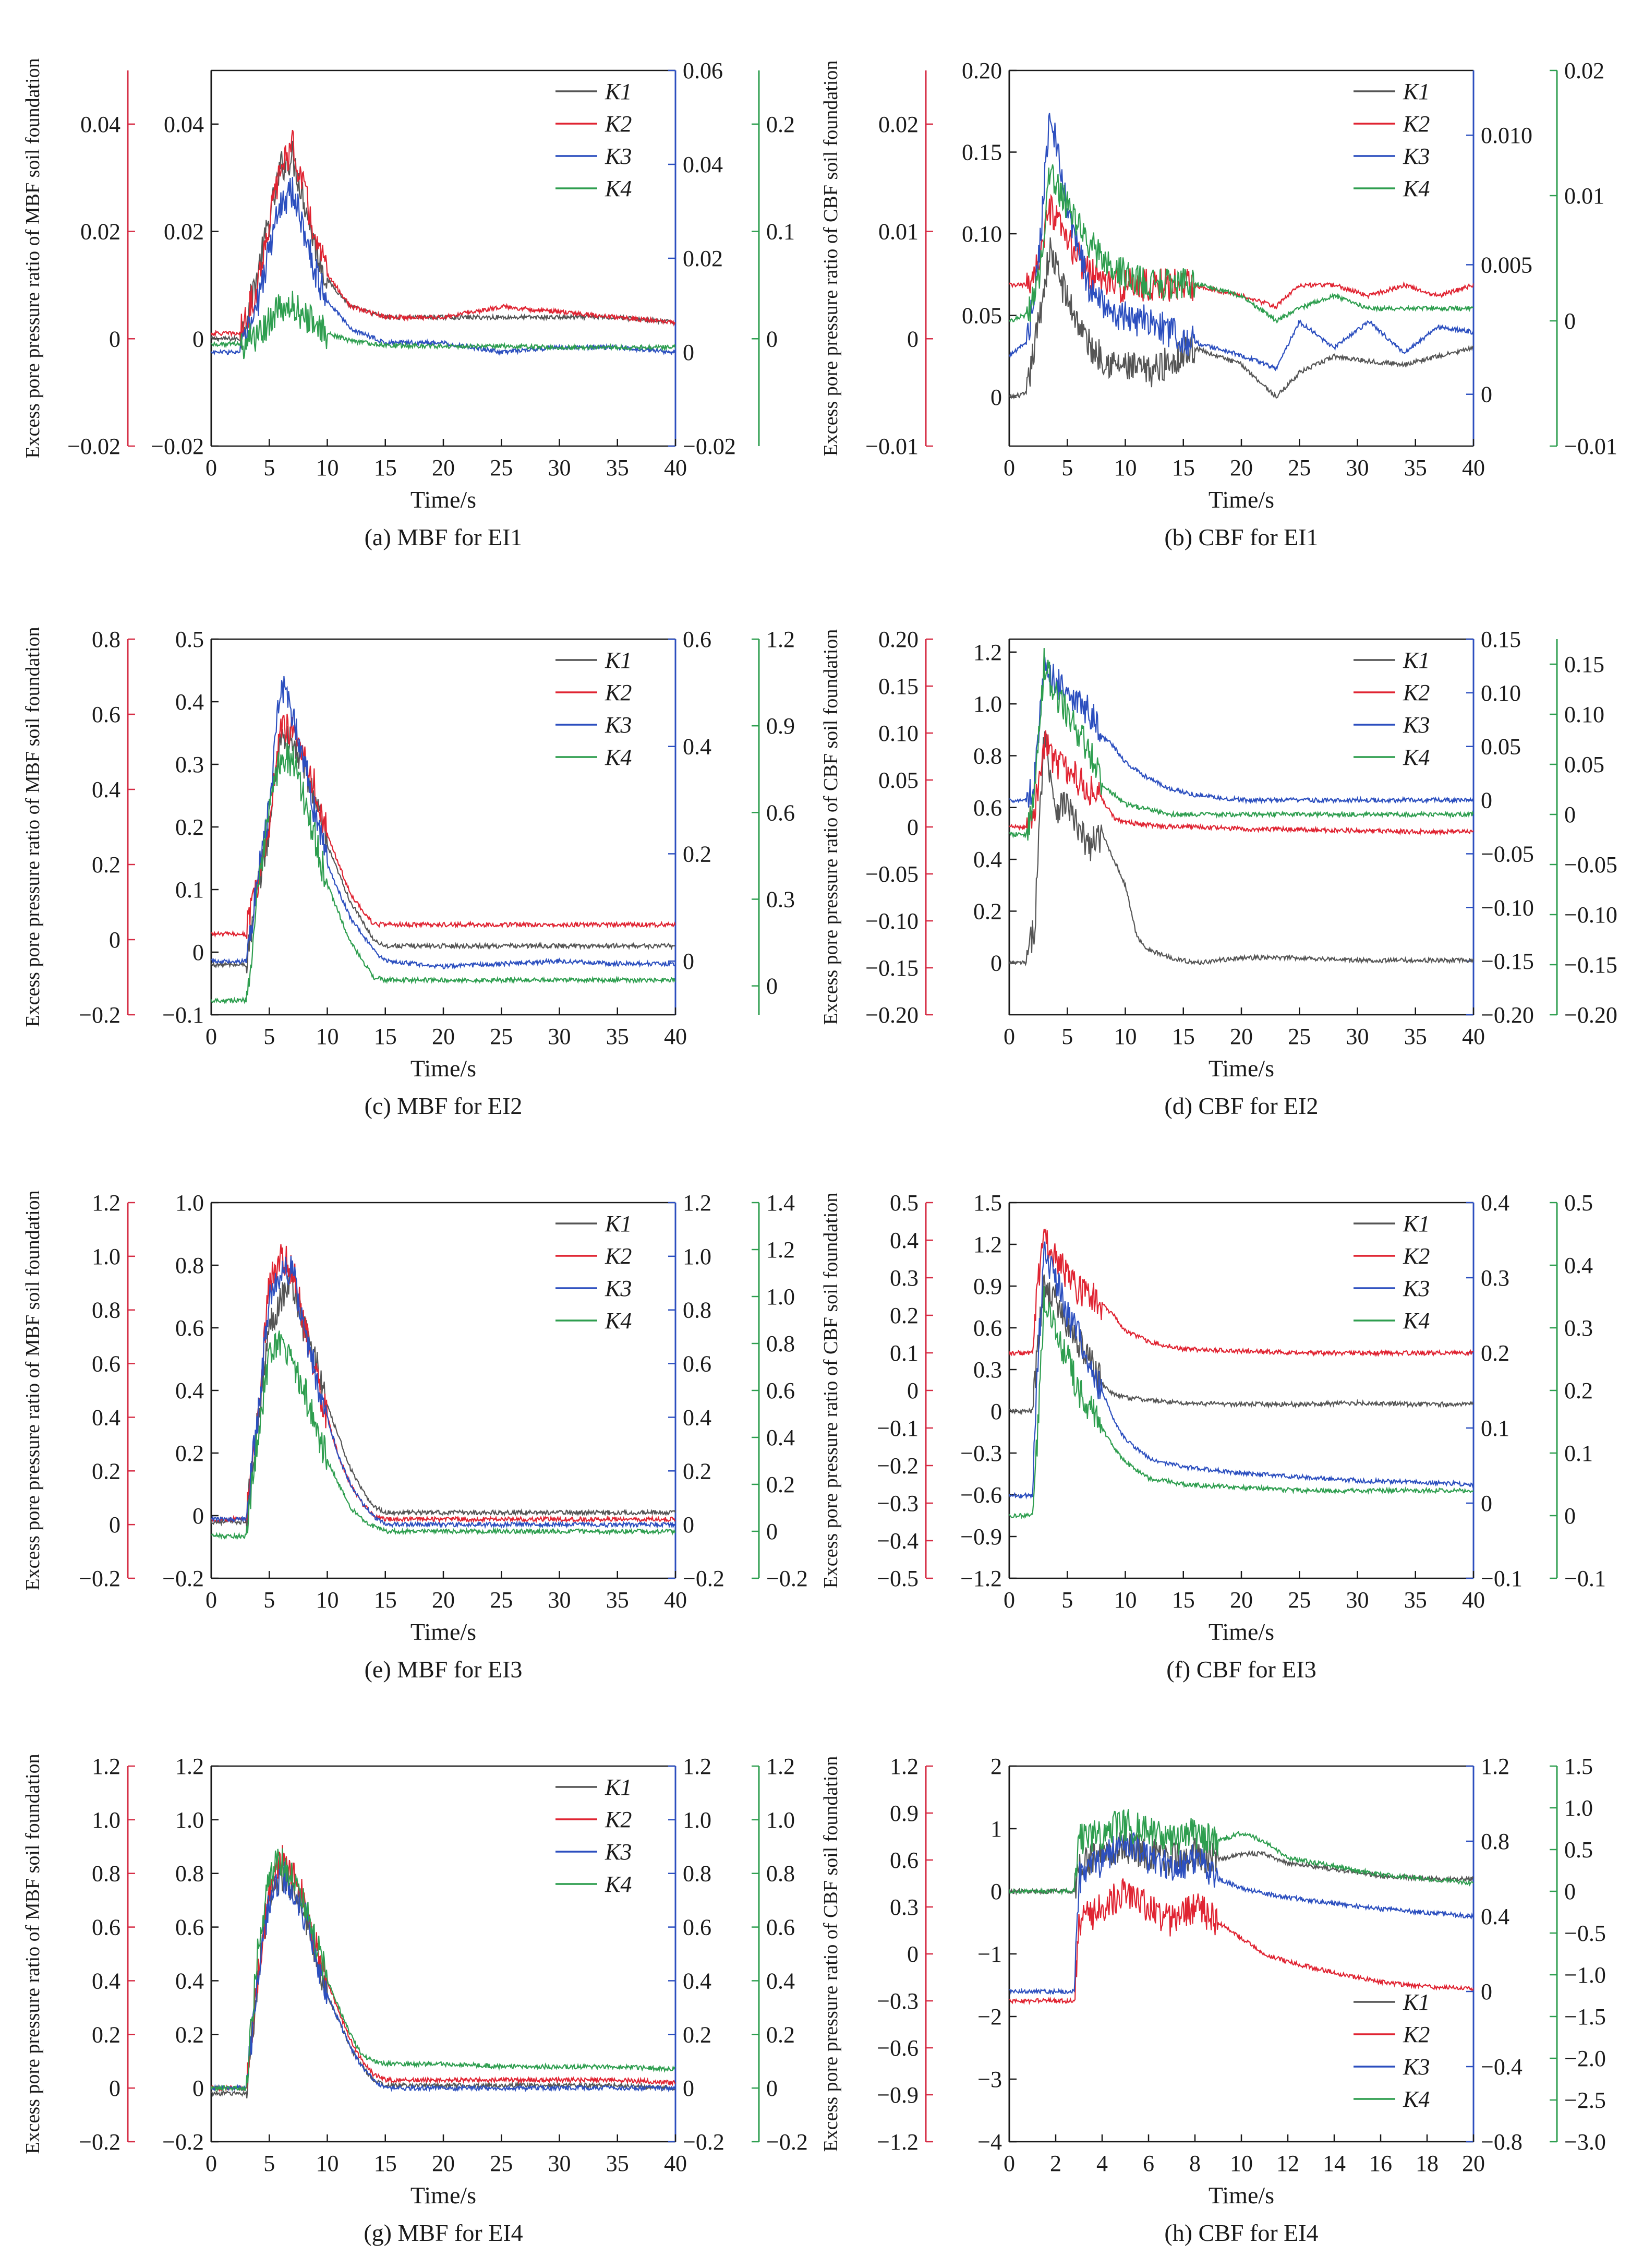 Image resolution: width=1643 pixels, height=2268 pixels. I want to click on y-inner-tick-label: −4, so click(990, 2142).